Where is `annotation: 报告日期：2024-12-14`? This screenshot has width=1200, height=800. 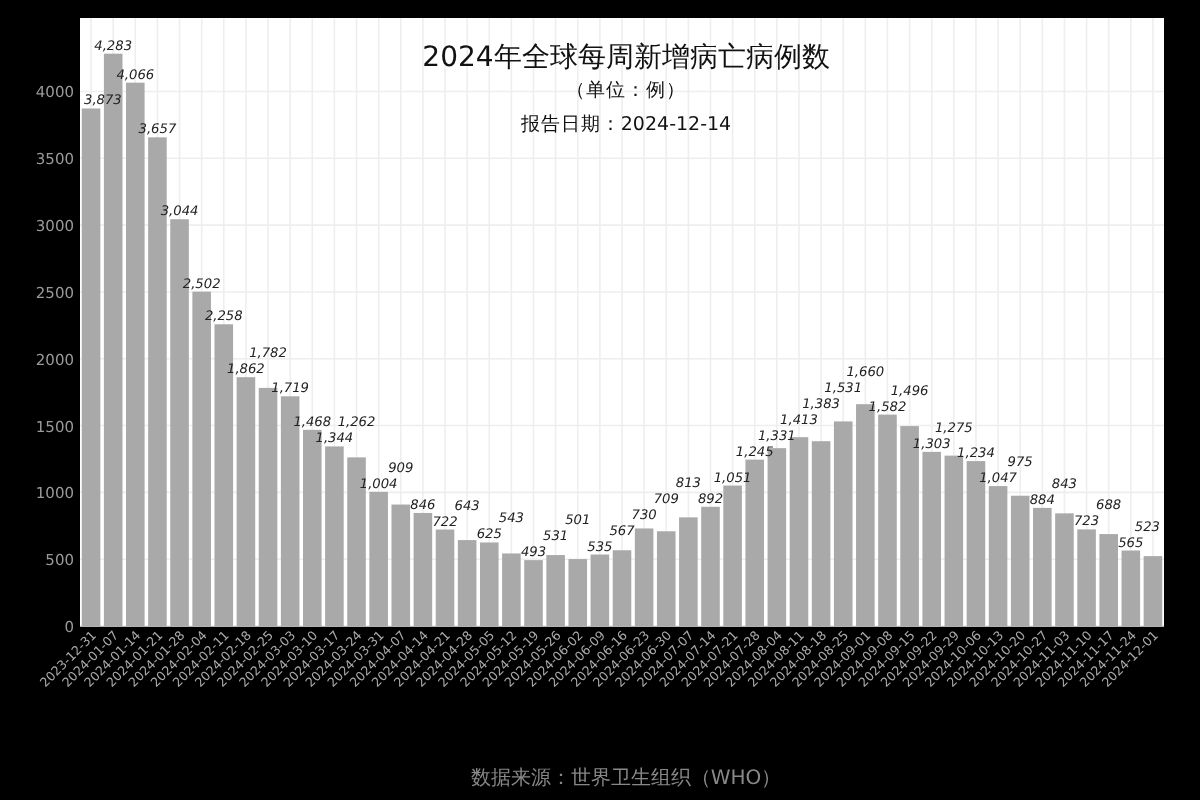 annotation: 报告日期：2024-12-14 is located at coordinates (625, 124).